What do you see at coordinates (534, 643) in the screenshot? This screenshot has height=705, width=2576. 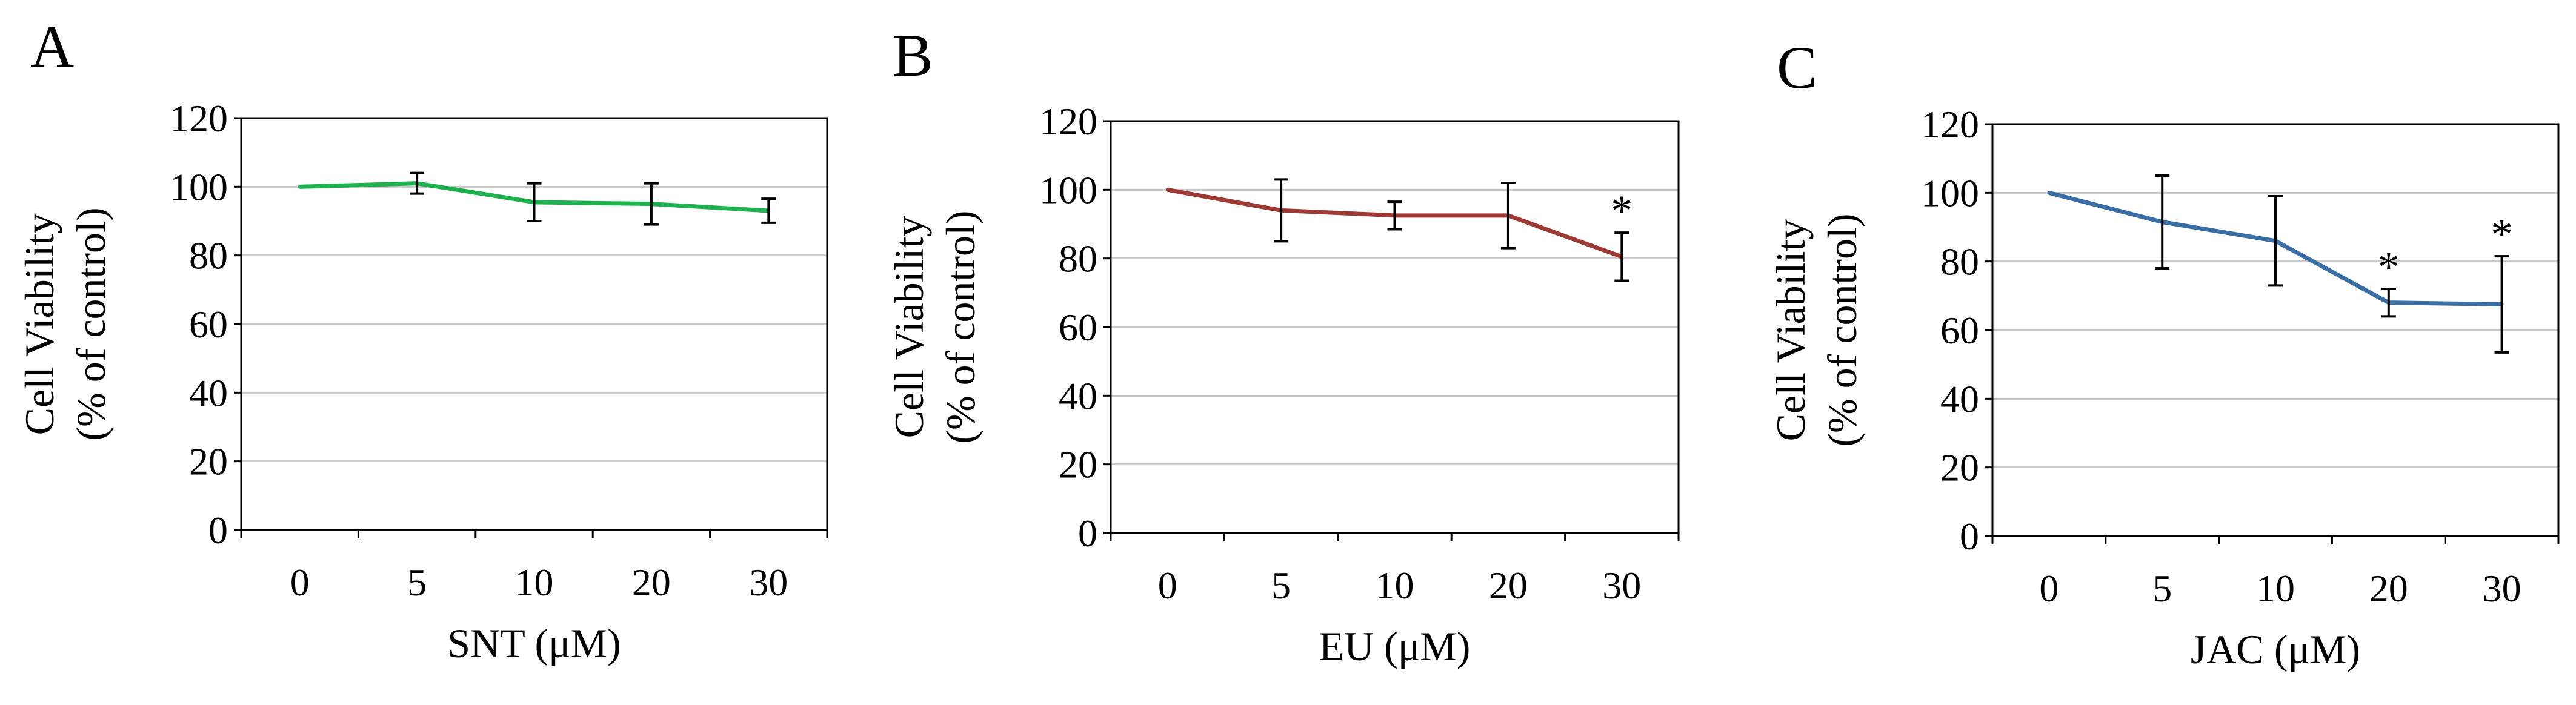 I see `x-axis-title: SNT (μM)` at bounding box center [534, 643].